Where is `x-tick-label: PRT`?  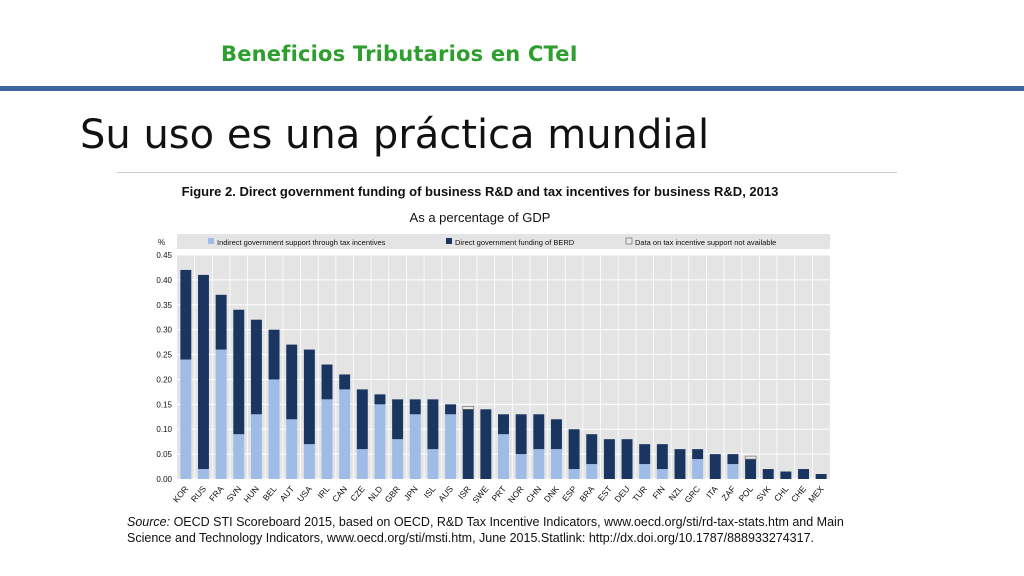
x-tick-label: PRT is located at coordinates (499, 493).